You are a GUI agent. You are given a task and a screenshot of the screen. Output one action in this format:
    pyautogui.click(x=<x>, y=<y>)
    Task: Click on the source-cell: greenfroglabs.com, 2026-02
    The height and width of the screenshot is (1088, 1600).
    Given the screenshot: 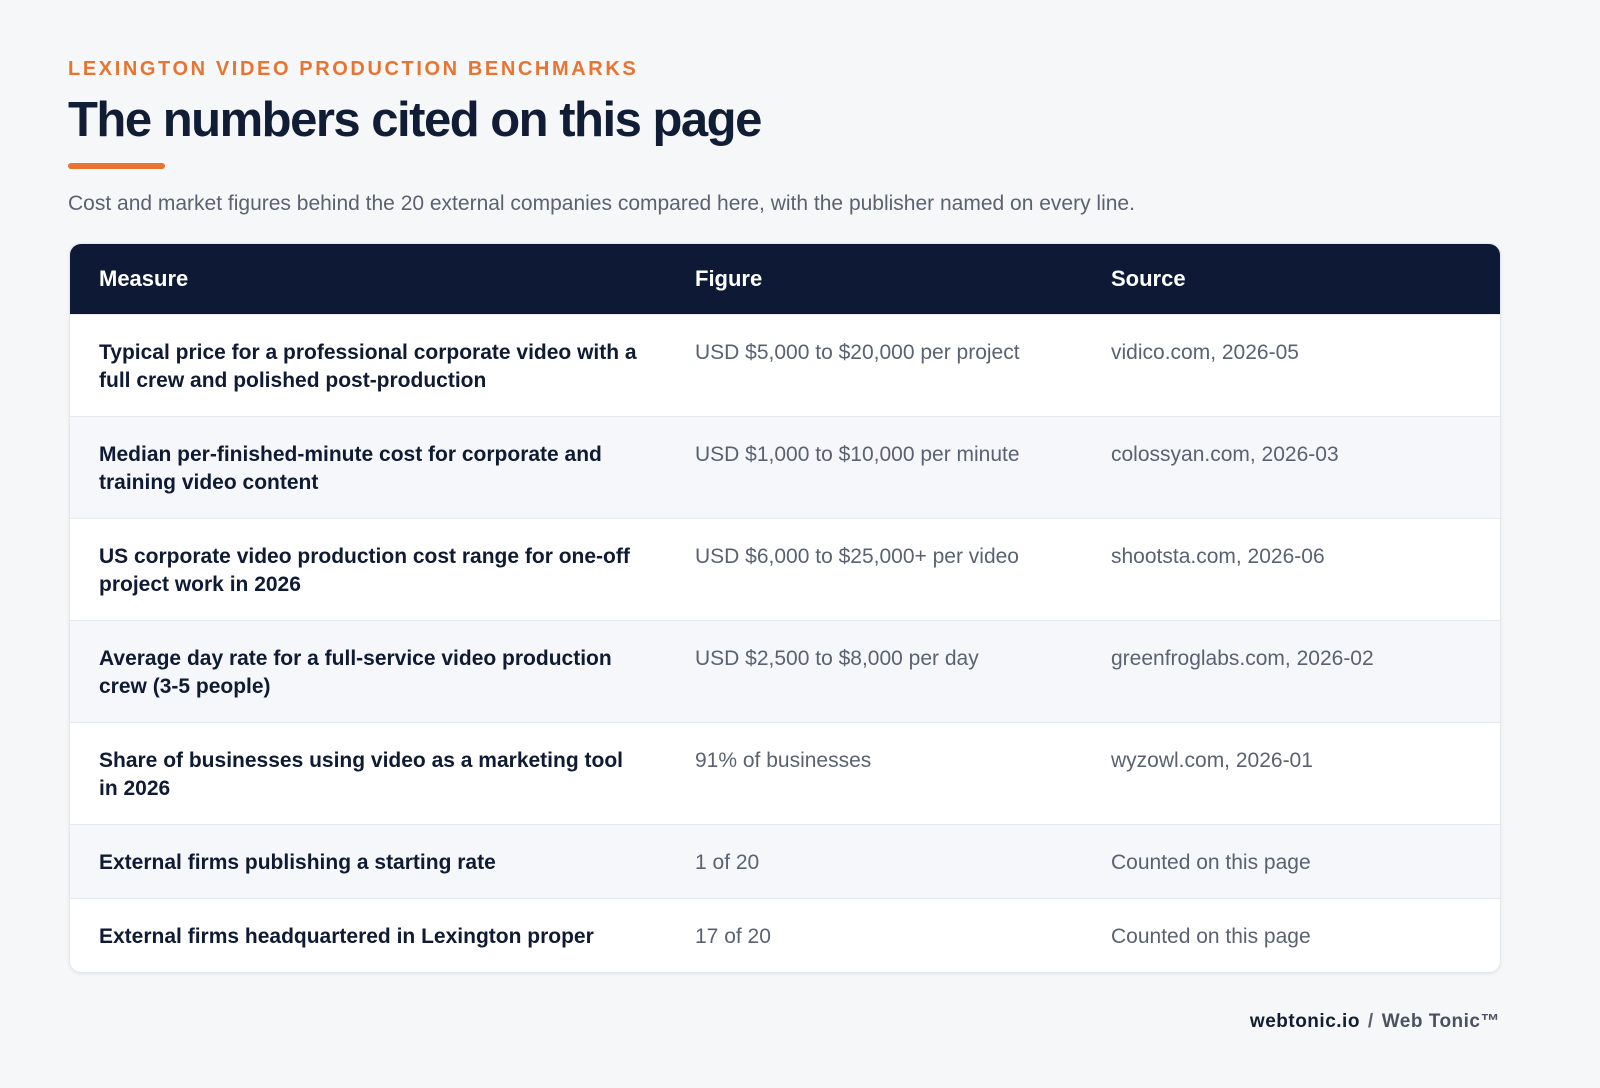 What is the action you would take?
    pyautogui.click(x=1291, y=671)
    